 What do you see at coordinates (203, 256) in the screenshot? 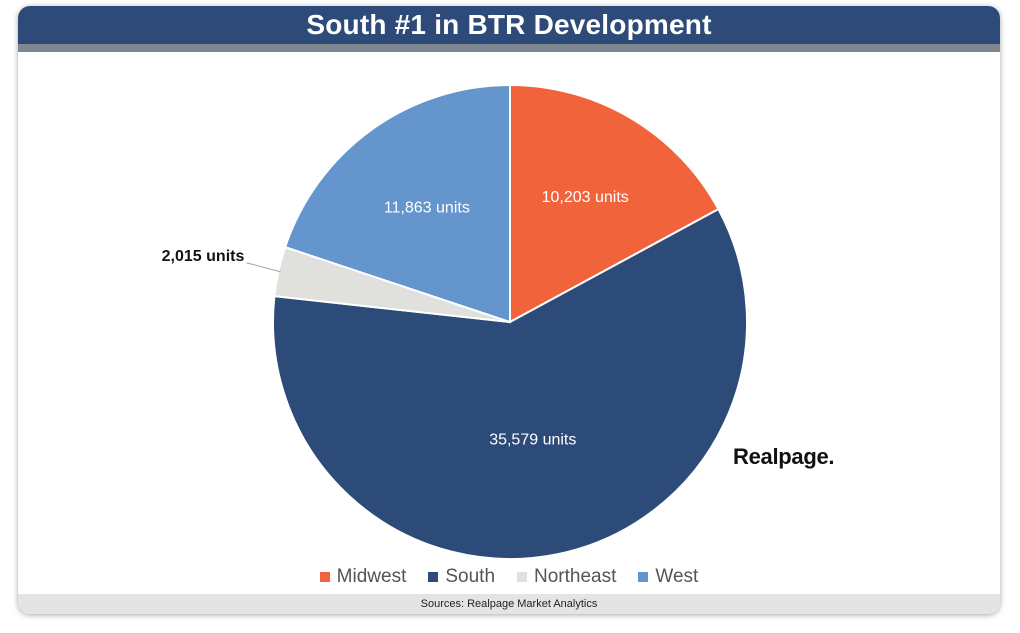
I see `data-label-northeast: 2,015 units` at bounding box center [203, 256].